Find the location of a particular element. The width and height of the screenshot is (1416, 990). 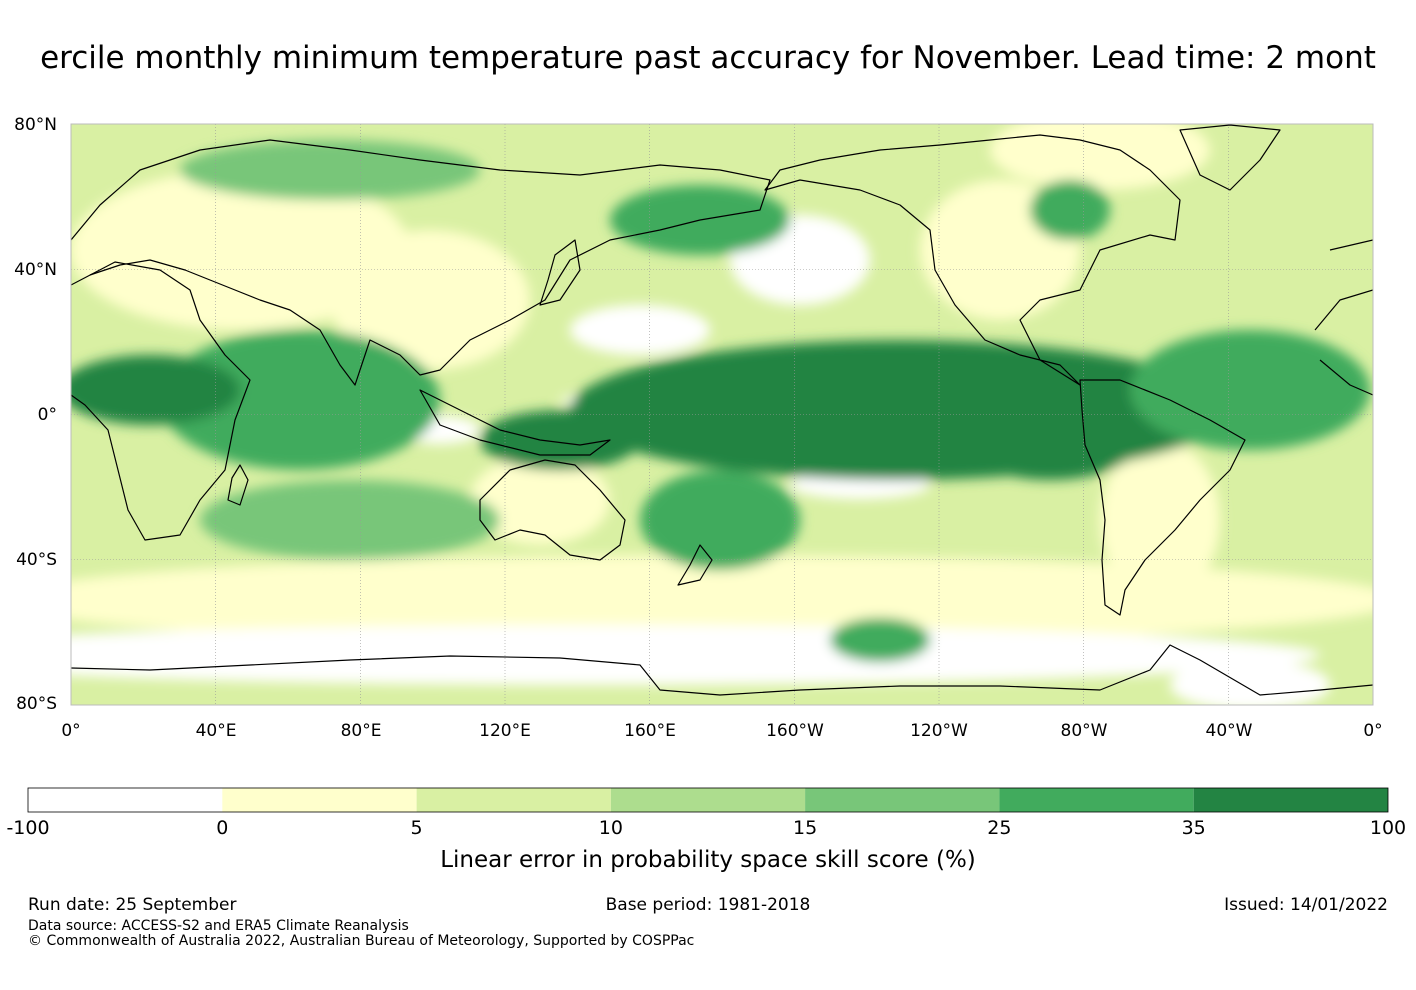

legend-tick-label: 100 is located at coordinates (1388, 828).